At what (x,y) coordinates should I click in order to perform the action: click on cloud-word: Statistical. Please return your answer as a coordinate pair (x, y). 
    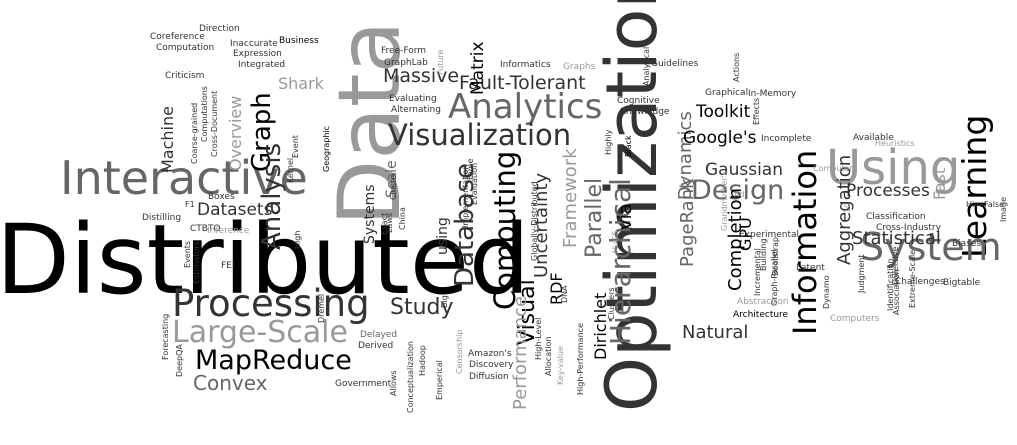
    Looking at the image, I should click on (896, 238).